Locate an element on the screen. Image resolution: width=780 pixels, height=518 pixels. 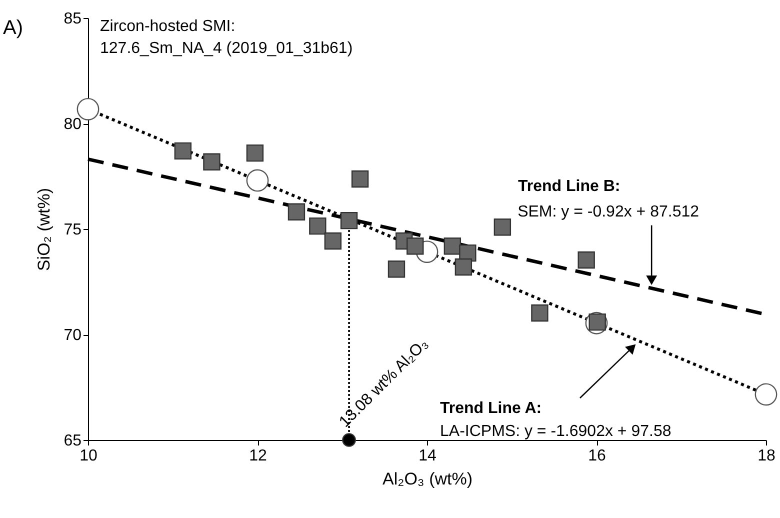
y-axis-title: SiO₂ (wt%) is located at coordinates (44, 230).